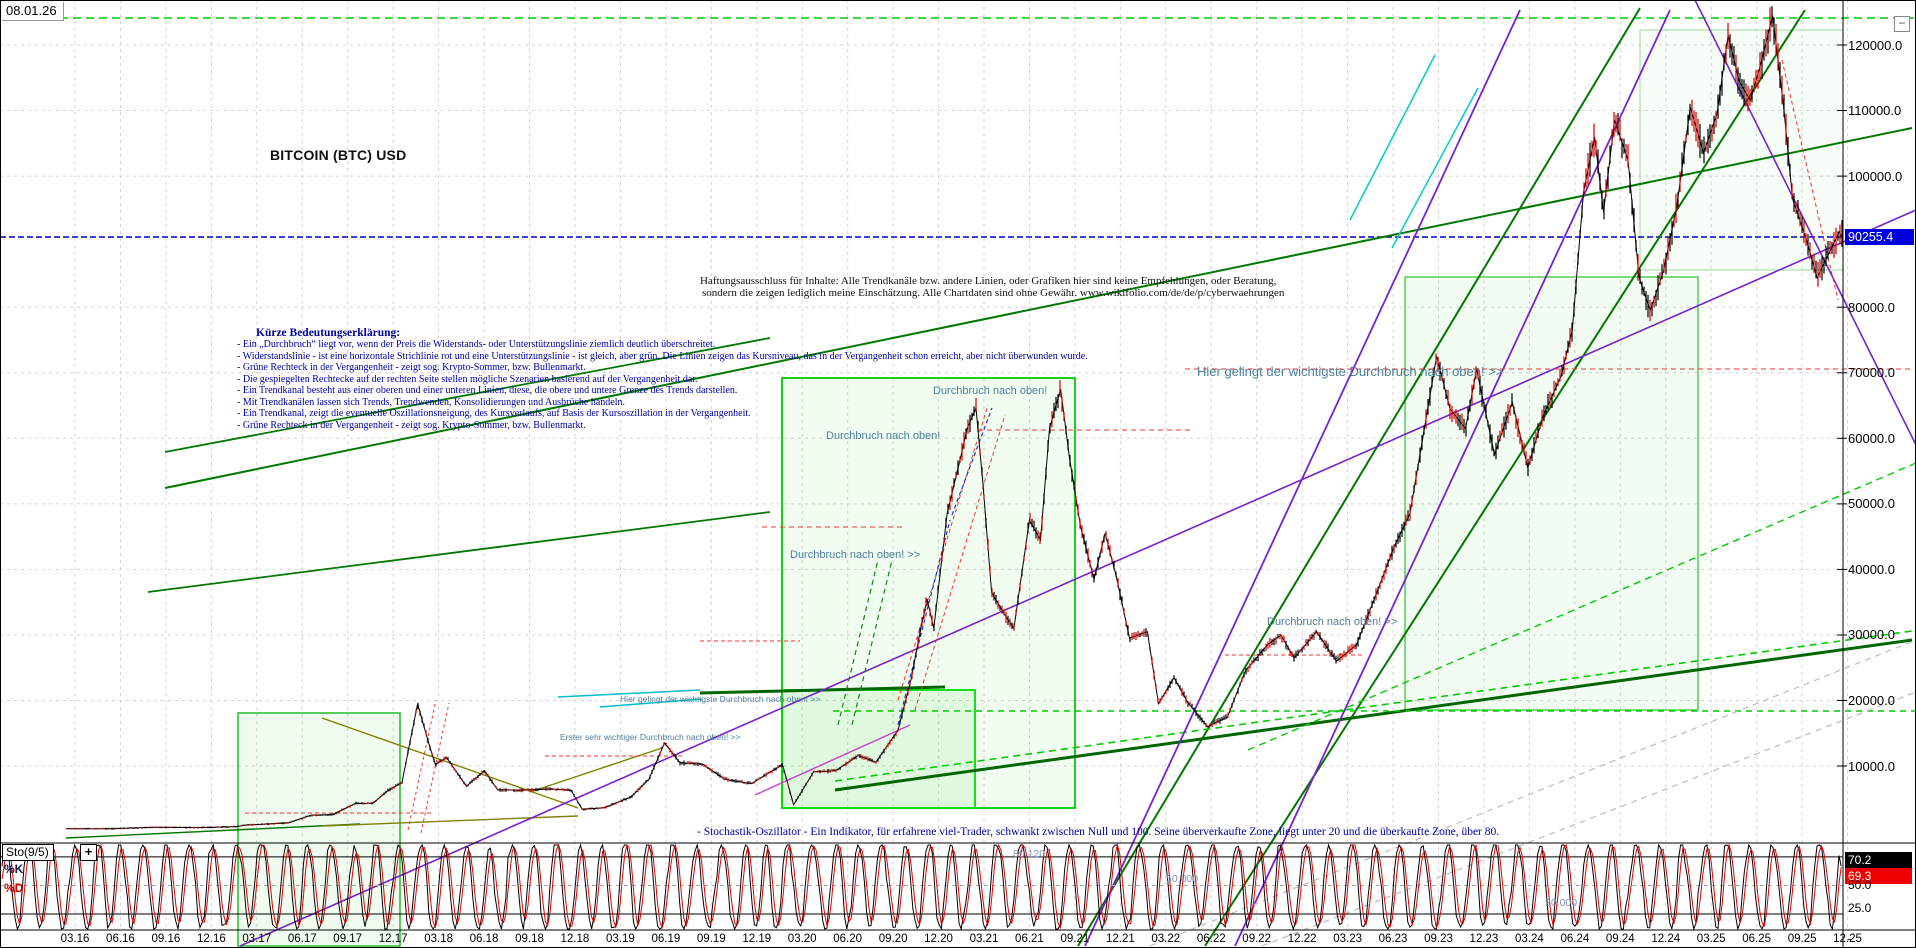 This screenshot has height=948, width=1916. I want to click on time-axis-label-06-22: 06.22, so click(1211, 939).